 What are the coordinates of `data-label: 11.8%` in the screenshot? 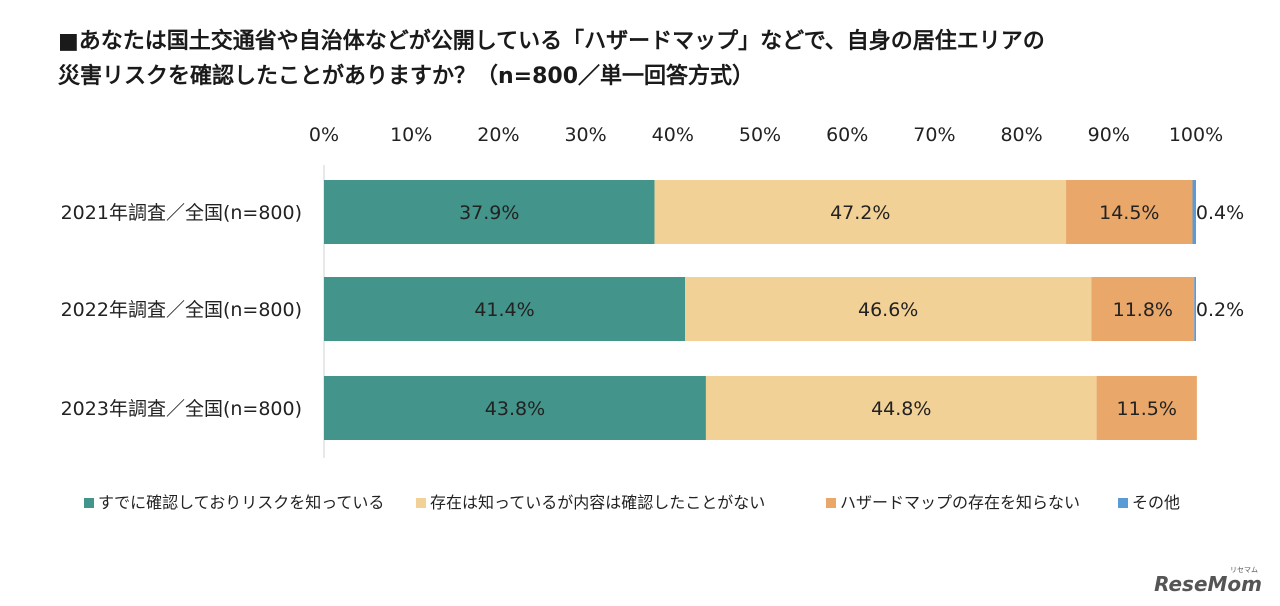 It's located at (1143, 310).